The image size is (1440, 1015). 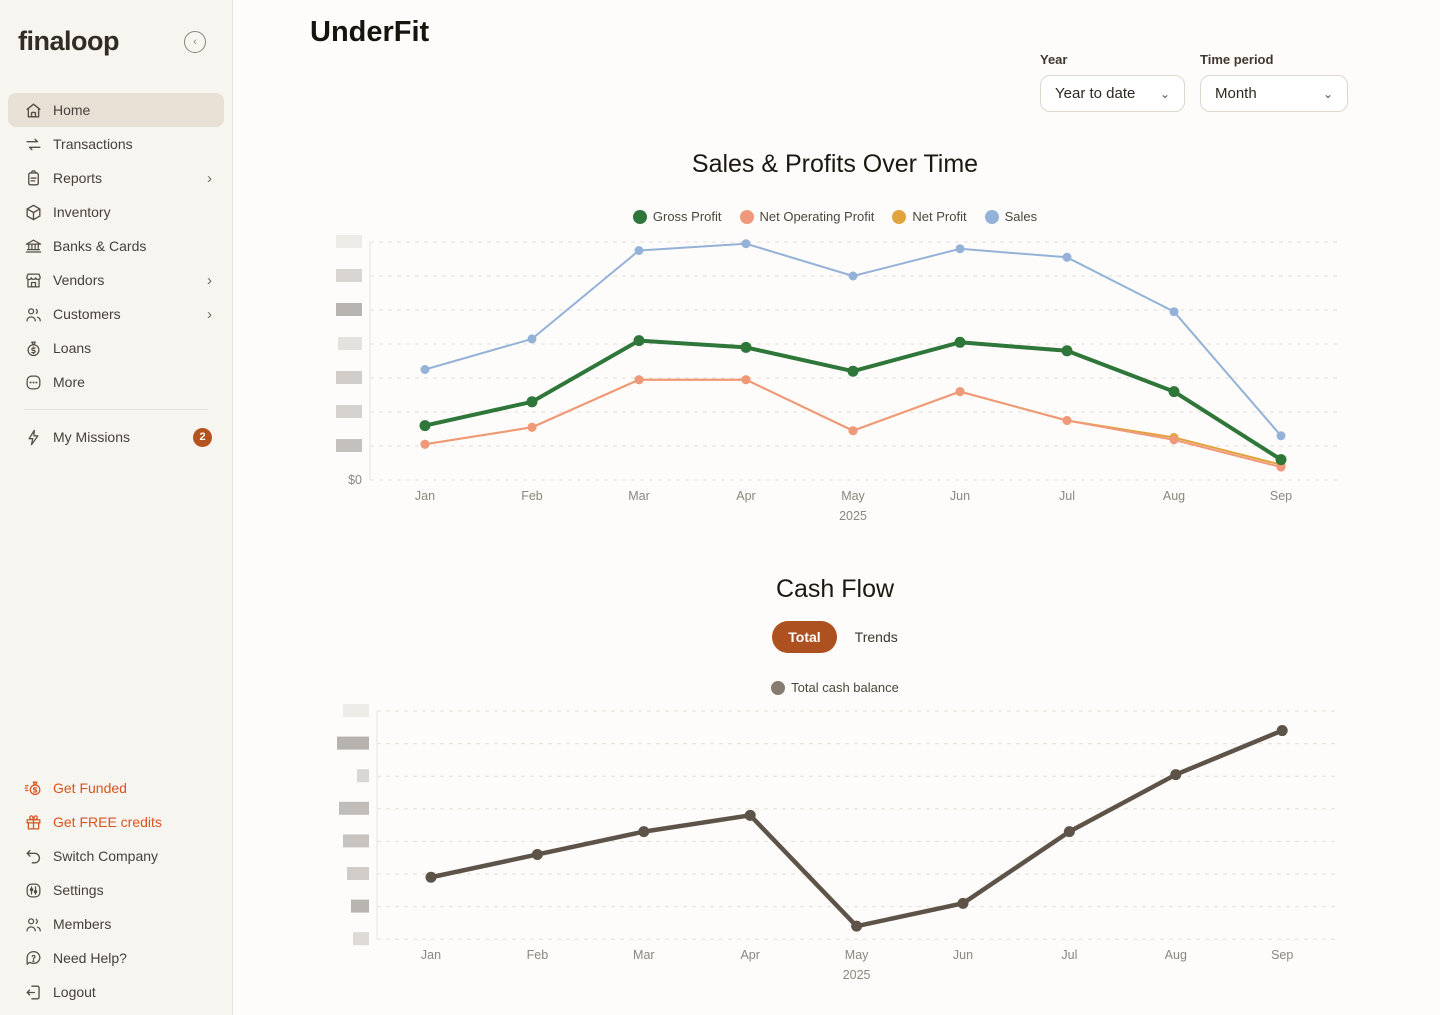 I want to click on sidebar-item-transactions: Transactions, so click(x=116, y=144).